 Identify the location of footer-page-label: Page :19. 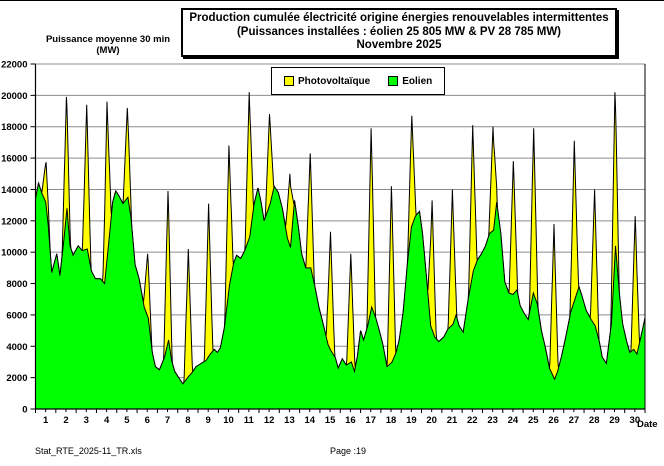
(348, 451).